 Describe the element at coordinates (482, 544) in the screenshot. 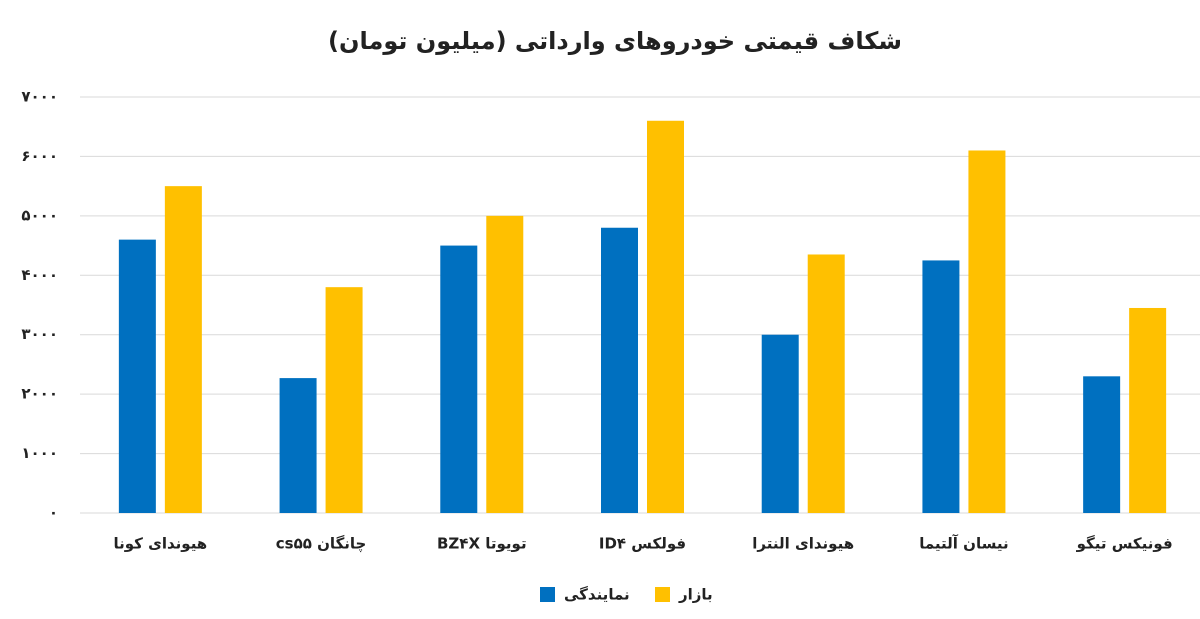

I see `x-tick-label: تویوتا BZ۴X` at that location.